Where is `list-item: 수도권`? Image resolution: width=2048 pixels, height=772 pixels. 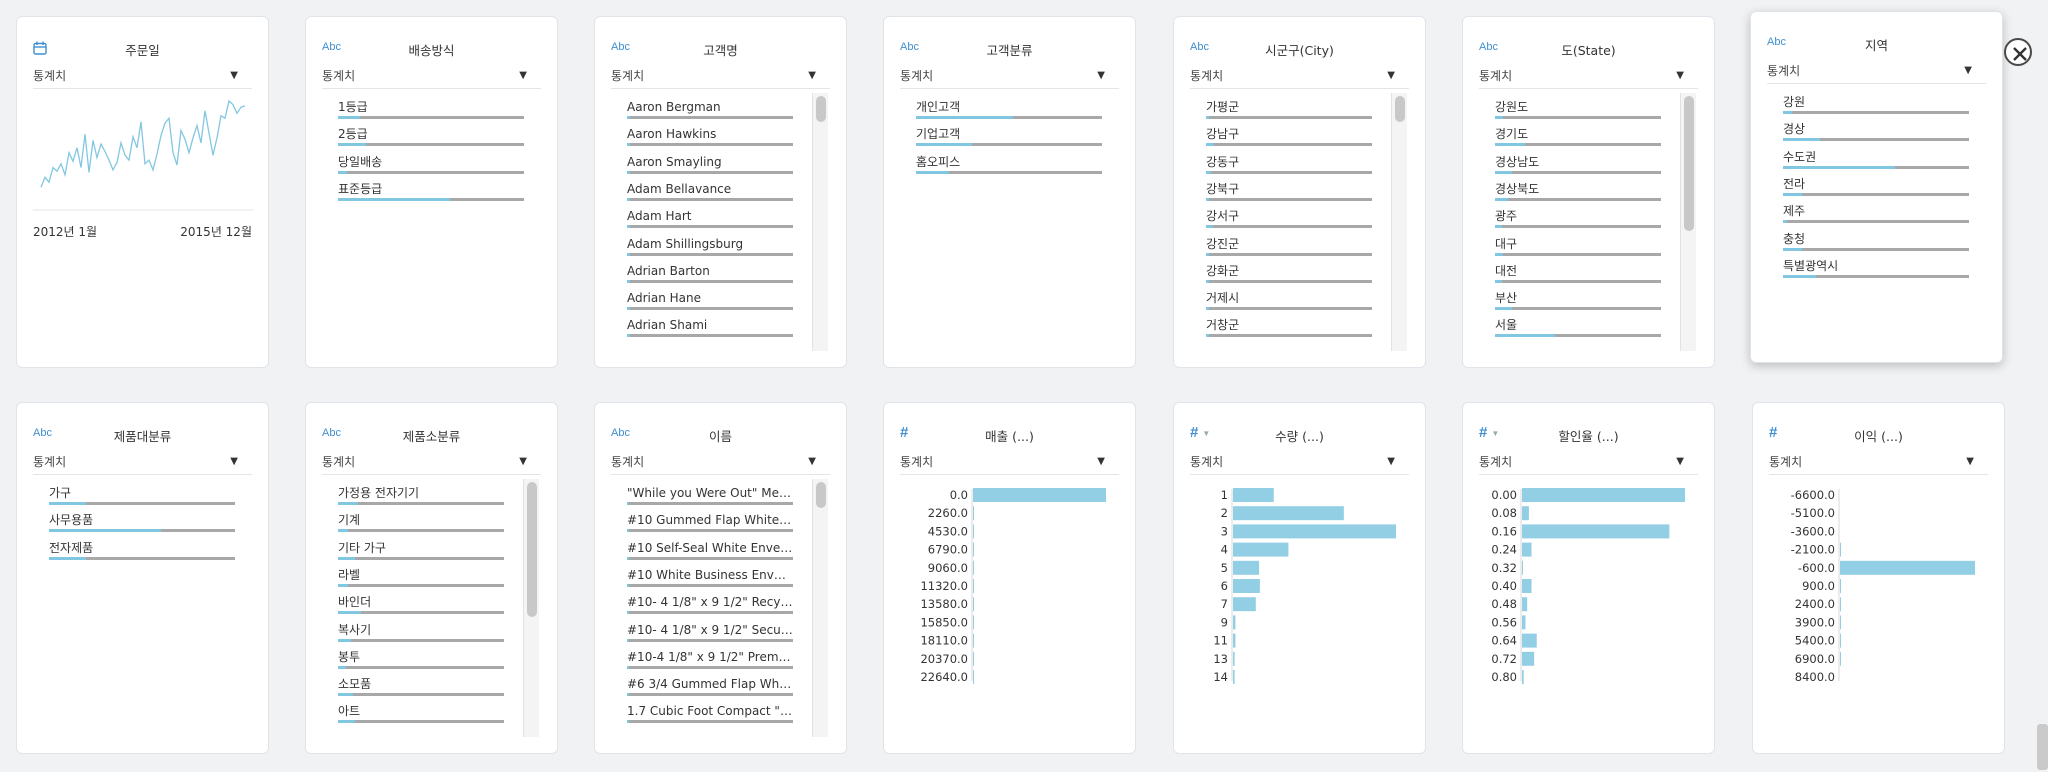
list-item: 수도권 is located at coordinates (1876, 156).